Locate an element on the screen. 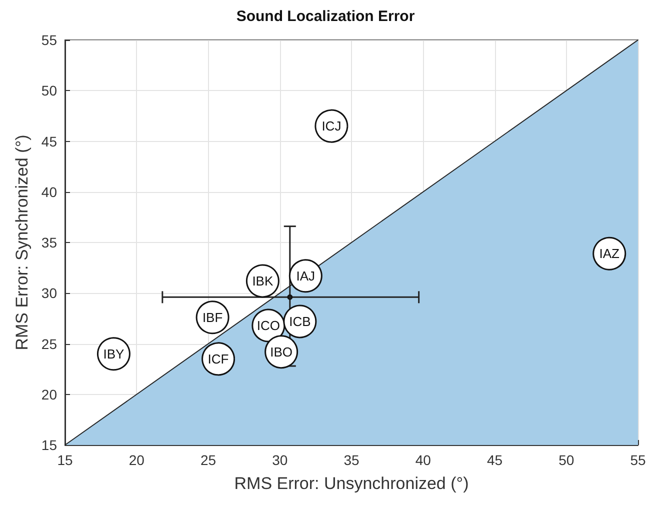 Image resolution: width=651 pixels, height=505 pixels. y-tick-label: 25 is located at coordinates (49, 344).